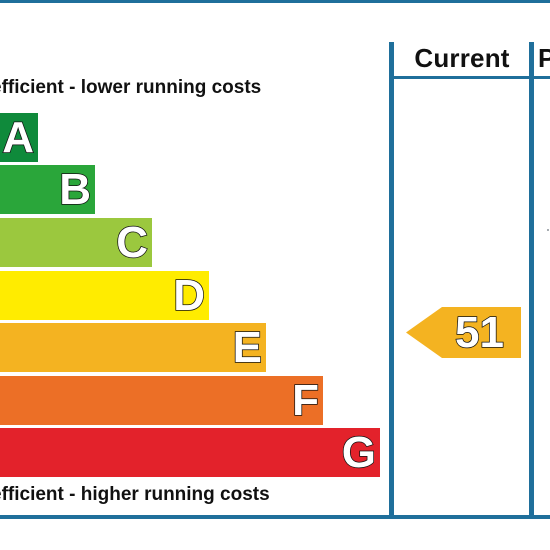  Describe the element at coordinates (133, 347) in the screenshot. I see `band-e: E` at that location.